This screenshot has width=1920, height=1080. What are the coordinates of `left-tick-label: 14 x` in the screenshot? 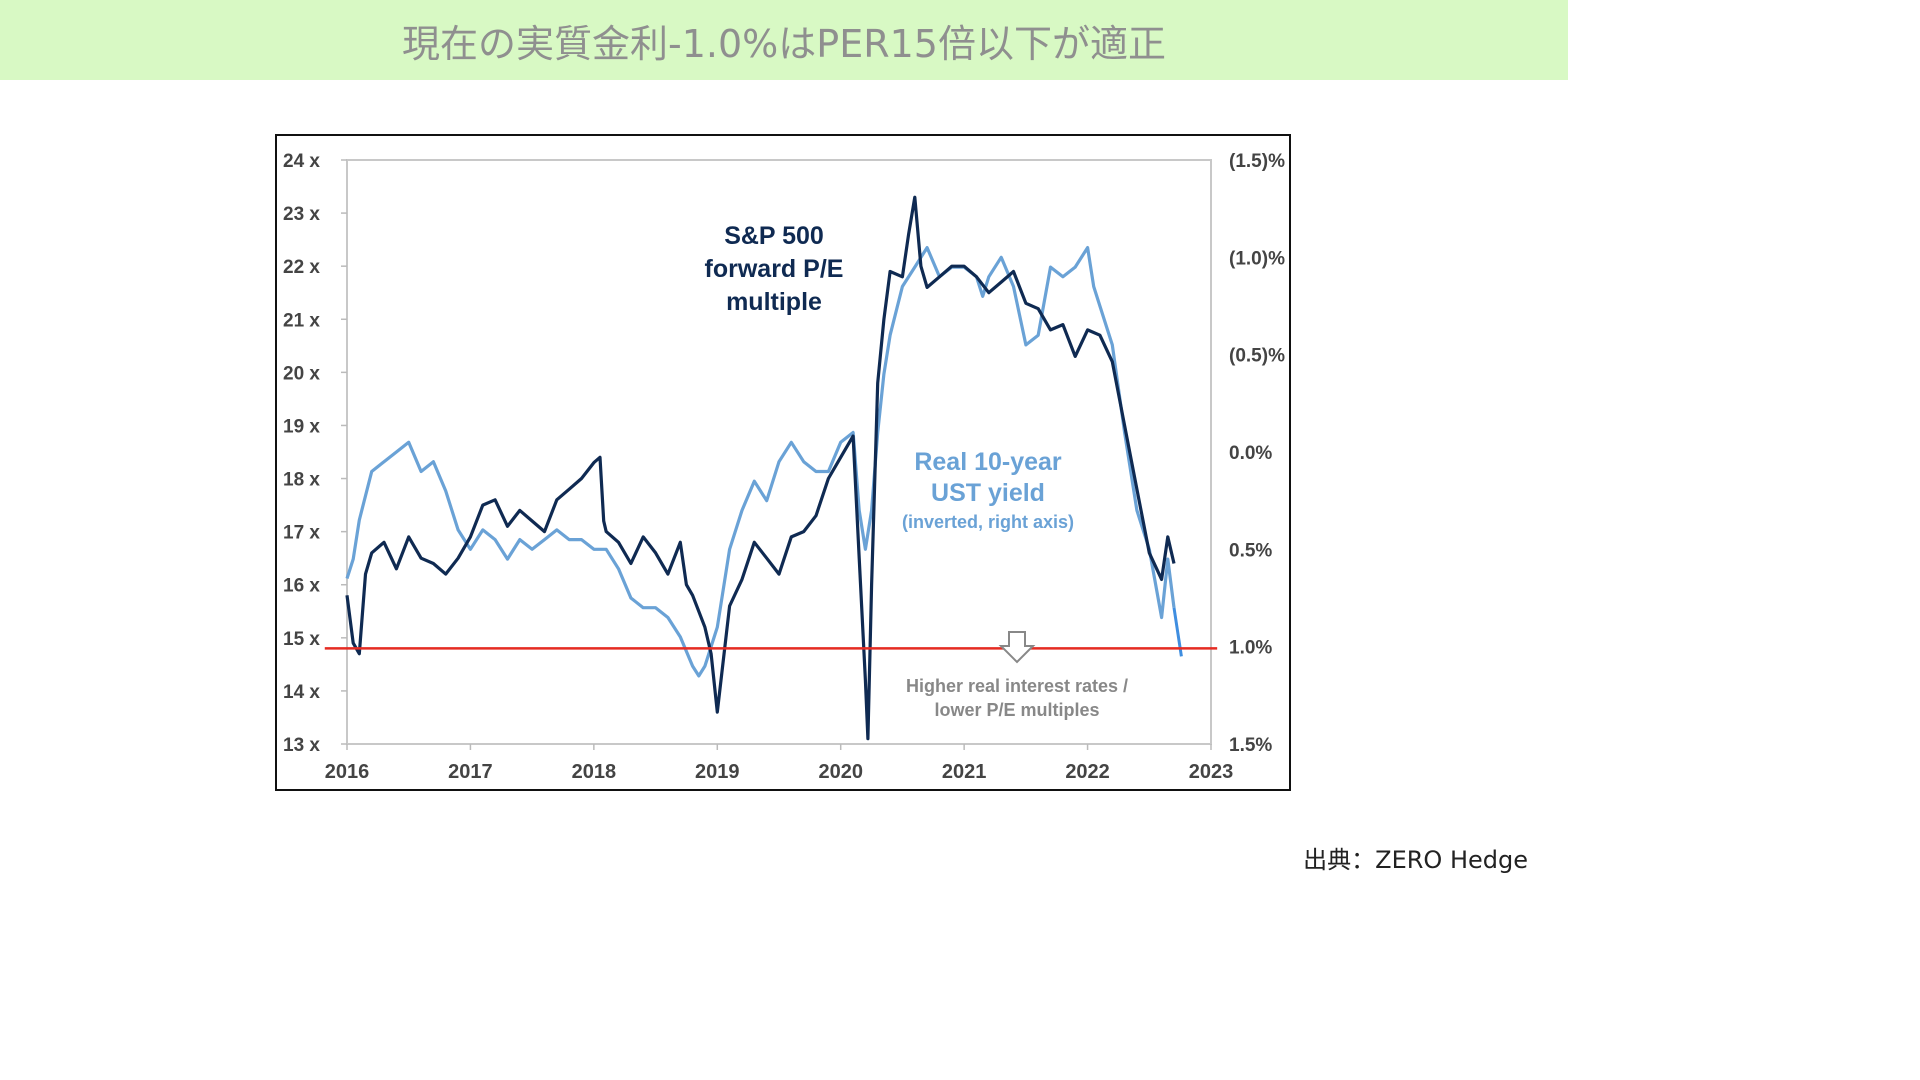 It's located at (301, 692).